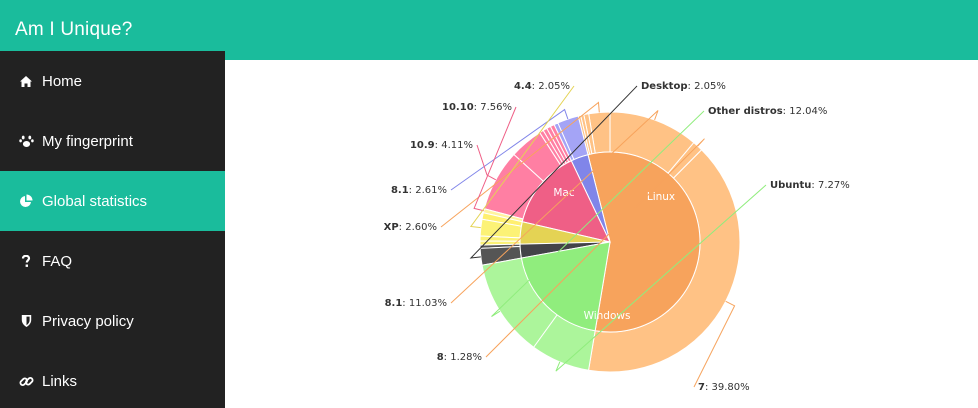  Describe the element at coordinates (26, 381) in the screenshot. I see `link-icon` at that location.